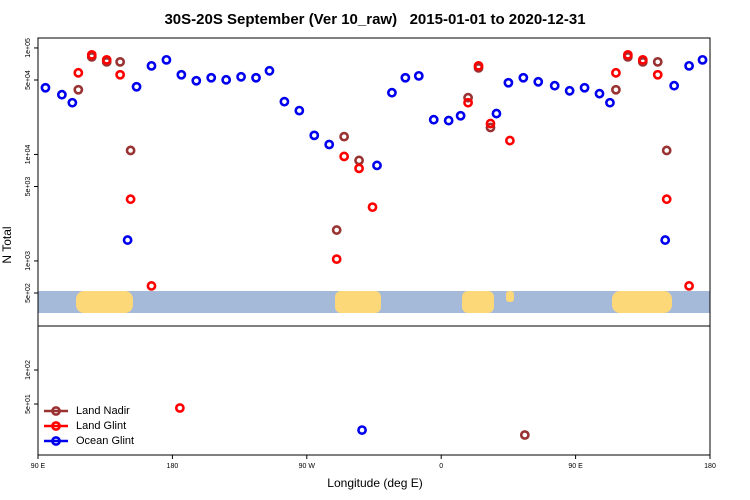 This screenshot has height=500, width=750. What do you see at coordinates (307, 466) in the screenshot?
I see `x-tick-label: 90 W` at bounding box center [307, 466].